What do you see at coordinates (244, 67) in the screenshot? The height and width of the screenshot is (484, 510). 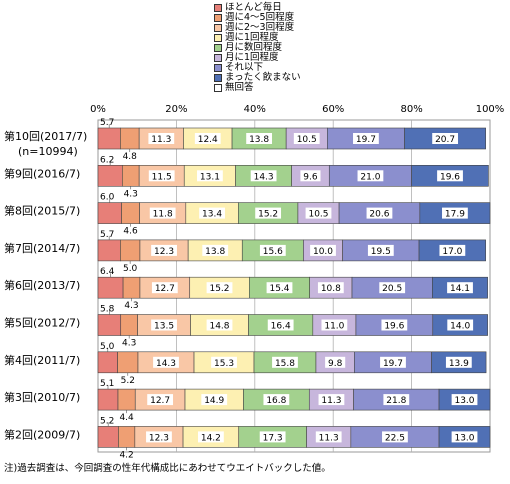 I see `legend-label: それ以下` at bounding box center [244, 67].